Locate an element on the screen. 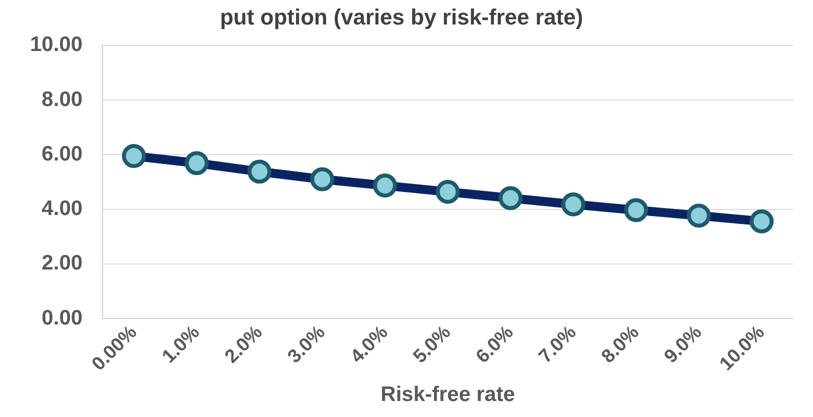  y-tick-label: 10.00 is located at coordinates (56, 44).